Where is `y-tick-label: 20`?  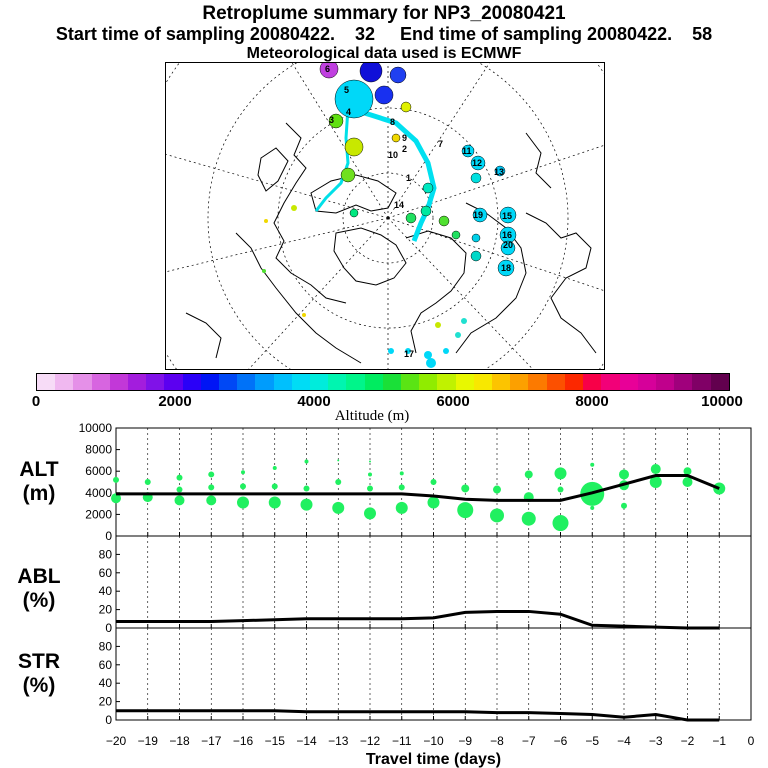 y-tick-label: 20 is located at coordinates (106, 702).